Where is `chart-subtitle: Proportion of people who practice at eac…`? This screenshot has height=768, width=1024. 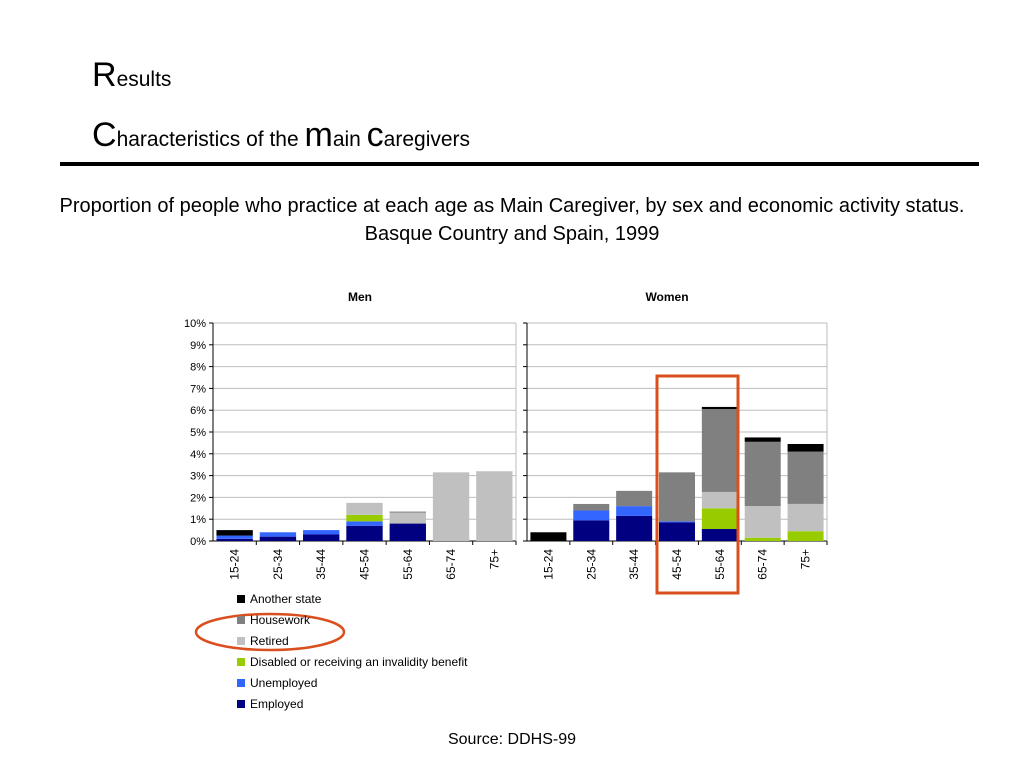 chart-subtitle: Proportion of people who practice at eac… is located at coordinates (512, 220).